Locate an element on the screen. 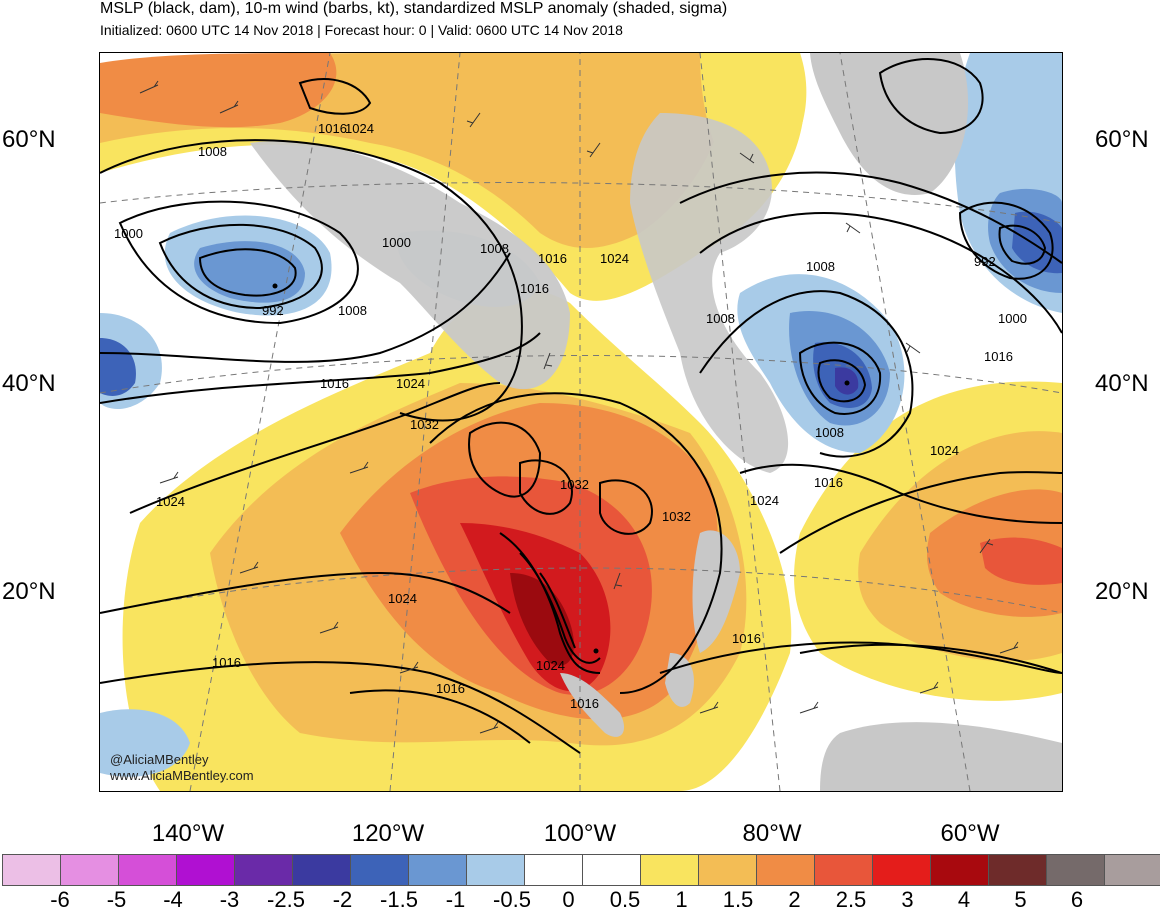 This screenshot has height=913, width=1160. credit-handle: @AliciaMBentley is located at coordinates (159, 759).